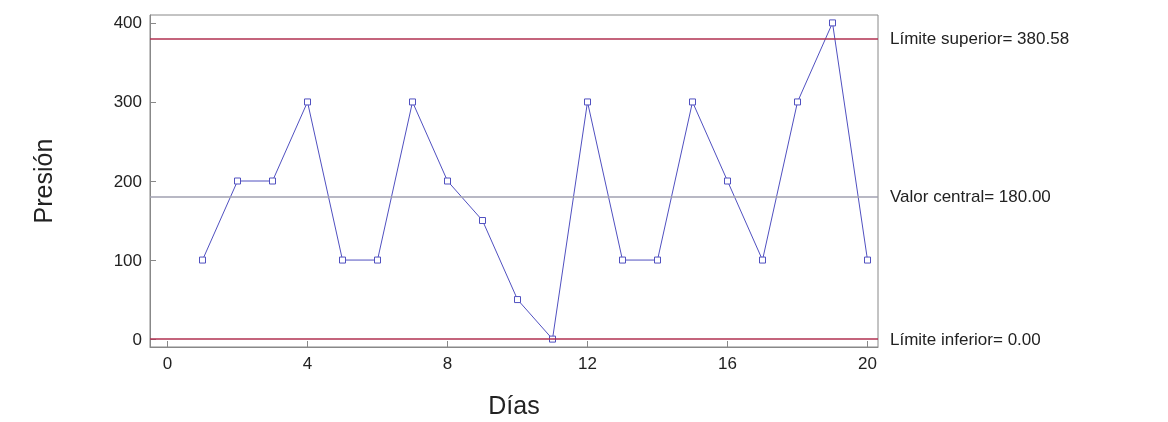 This screenshot has height=422, width=1168. What do you see at coordinates (307, 363) in the screenshot?
I see `x-tick-label: 4` at bounding box center [307, 363].